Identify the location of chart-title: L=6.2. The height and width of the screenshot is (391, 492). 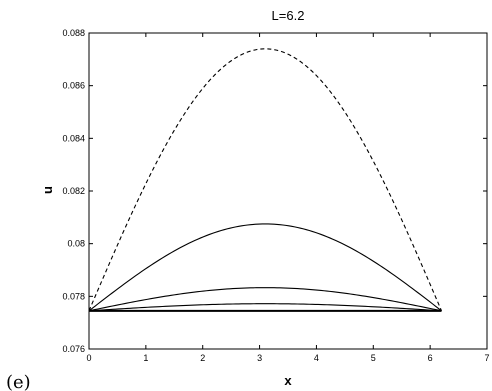
(288, 15).